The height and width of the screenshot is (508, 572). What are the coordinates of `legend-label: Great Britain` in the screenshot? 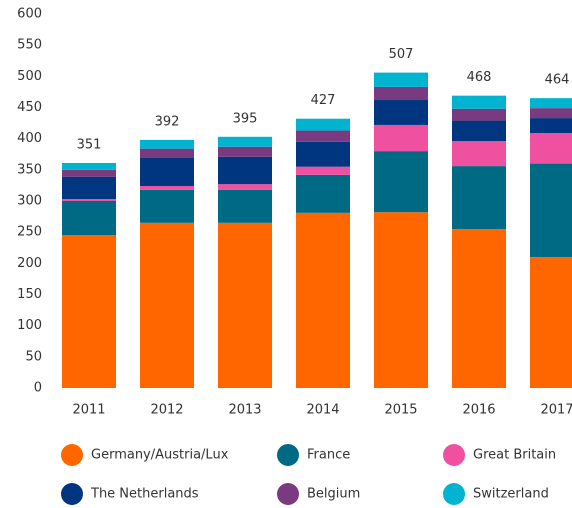 It's located at (514, 455).